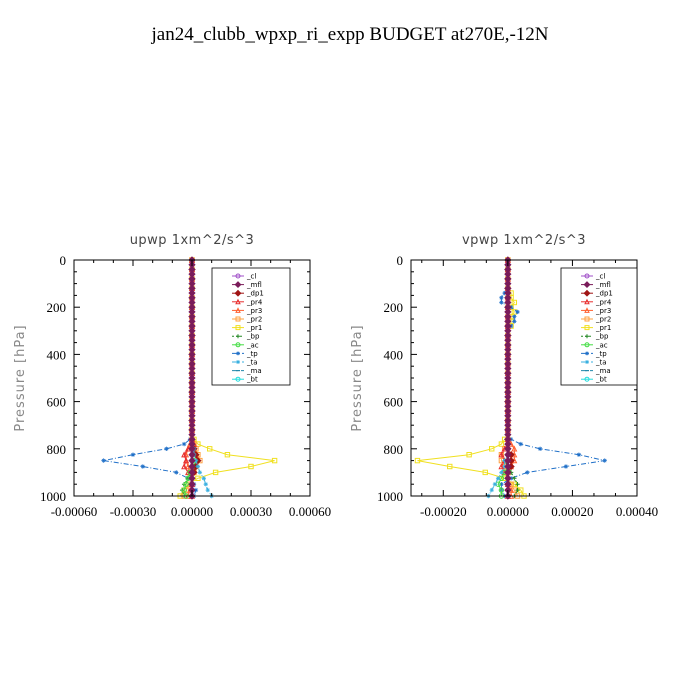 The image size is (700, 700). I want to click on legend-label-bt: _bt, so click(252, 380).